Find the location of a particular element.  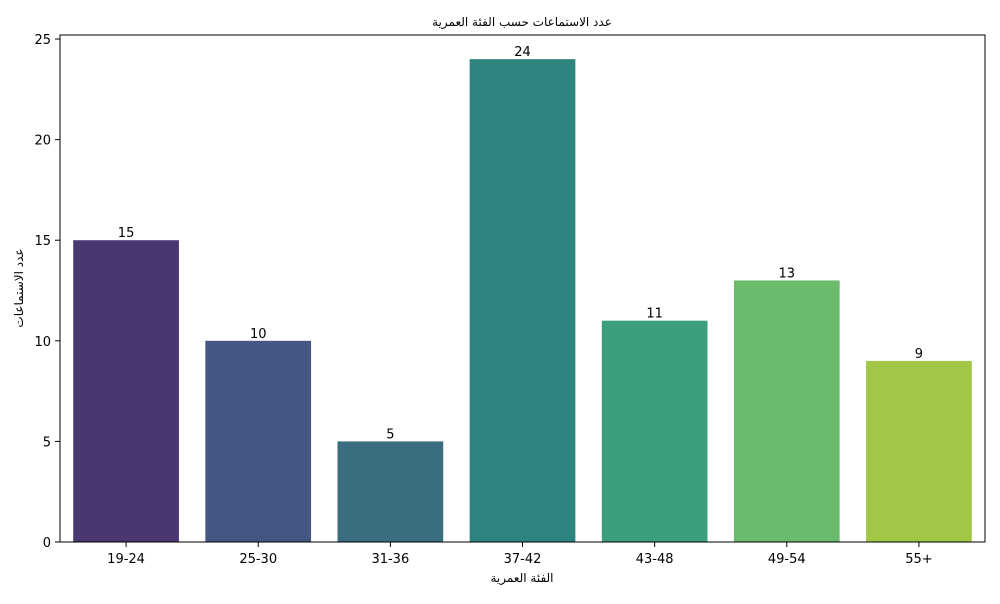

y-tick-label: 25 is located at coordinates (42, 40).